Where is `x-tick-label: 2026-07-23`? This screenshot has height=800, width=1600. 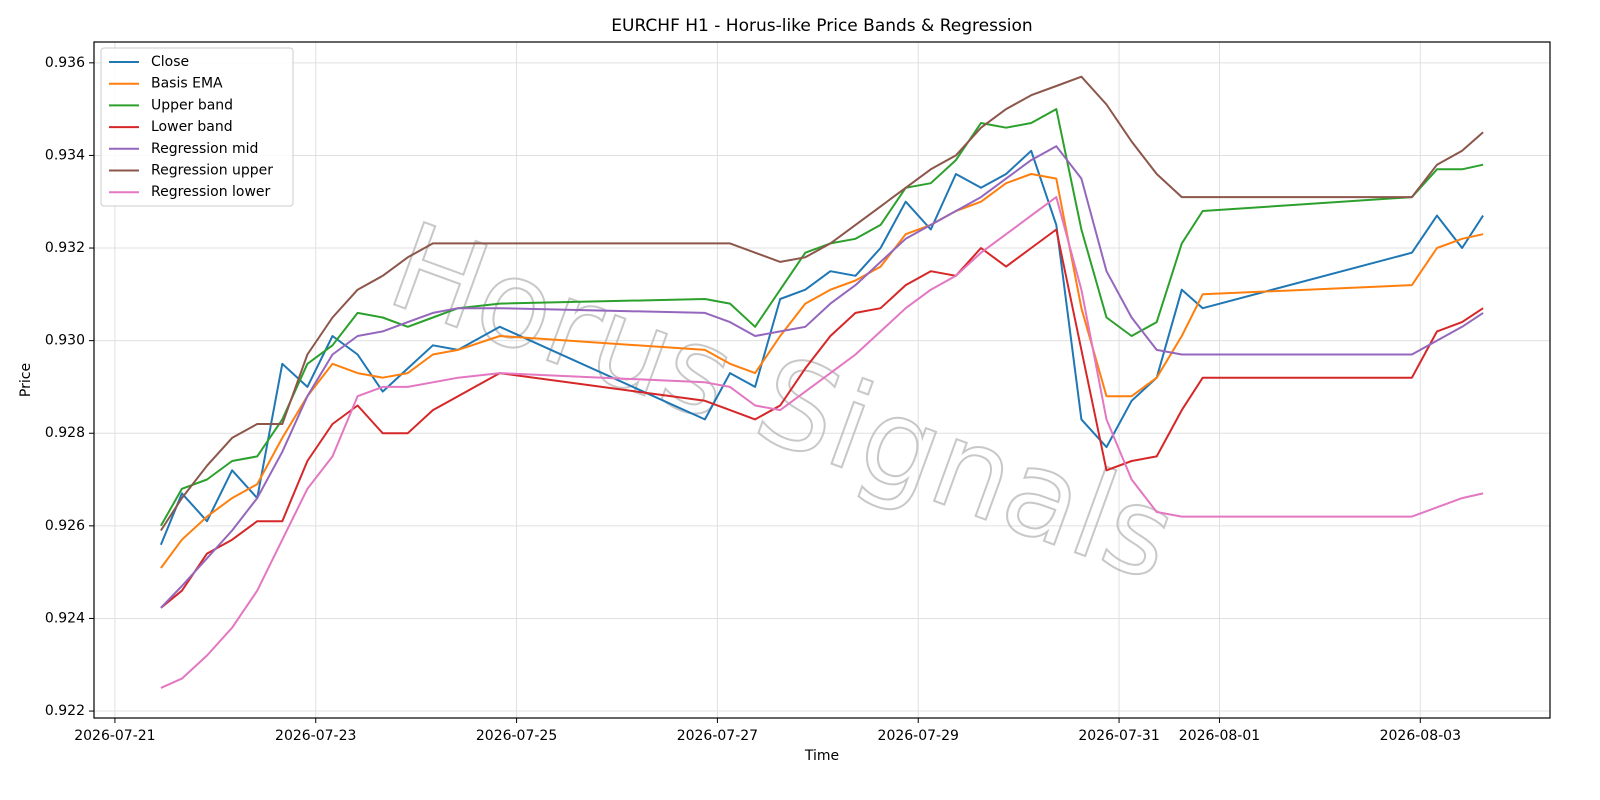 x-tick-label: 2026-07-23 is located at coordinates (315, 736).